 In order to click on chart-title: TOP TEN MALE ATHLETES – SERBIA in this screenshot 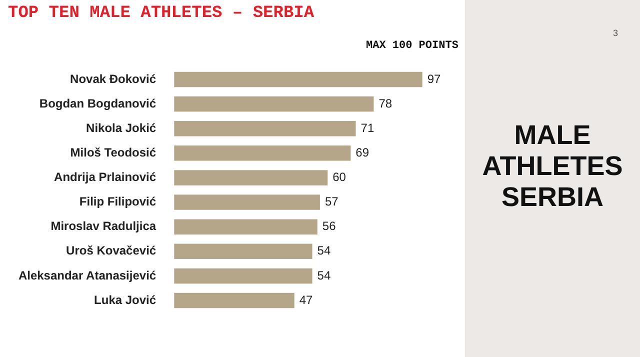, I will do `click(161, 13)`.